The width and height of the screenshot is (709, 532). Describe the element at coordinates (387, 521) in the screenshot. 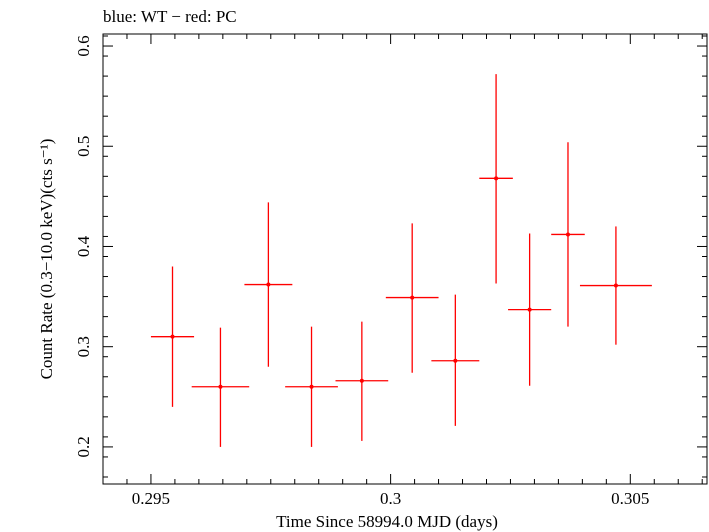

I see `x-axis-title: Time Since 58994.0 MJD (days)` at that location.